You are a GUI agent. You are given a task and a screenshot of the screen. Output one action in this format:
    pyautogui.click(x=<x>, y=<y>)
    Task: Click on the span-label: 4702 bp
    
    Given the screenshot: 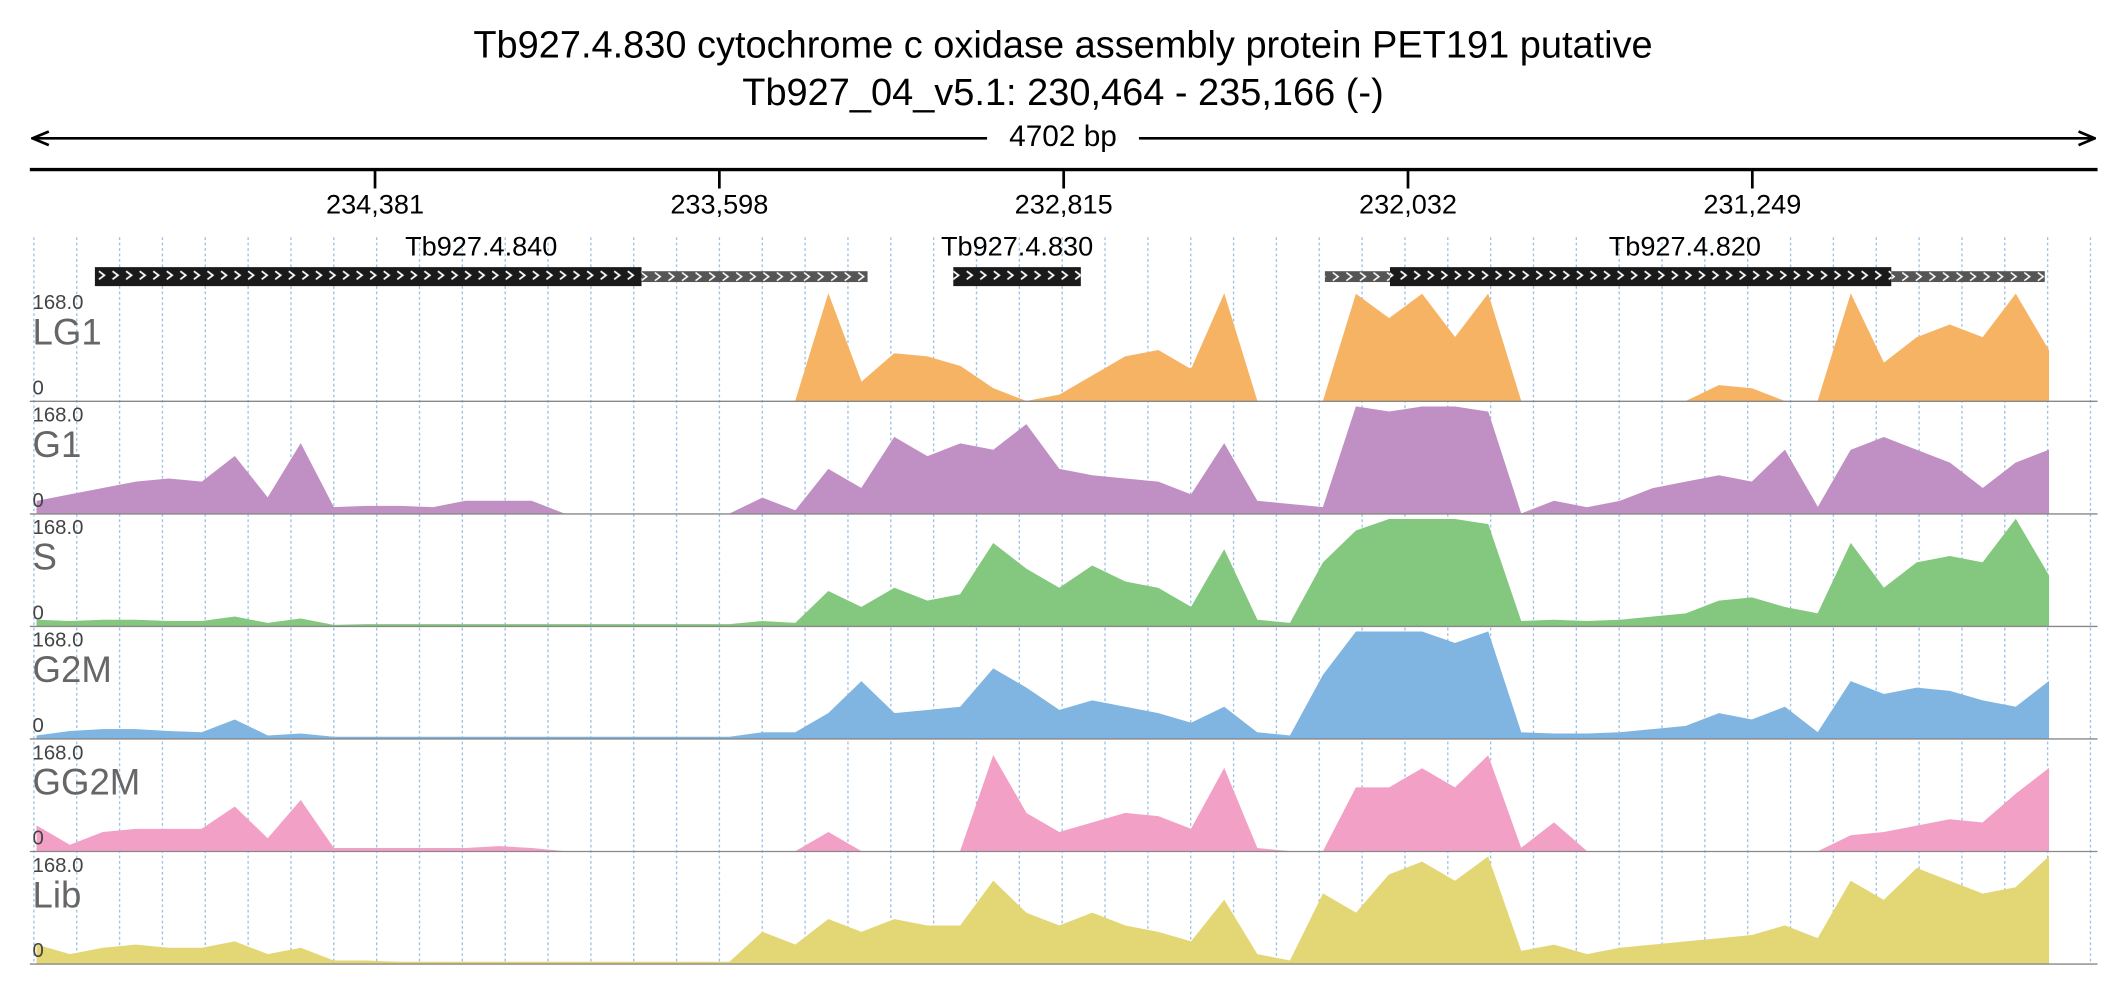 What is the action you would take?
    pyautogui.click(x=1063, y=136)
    